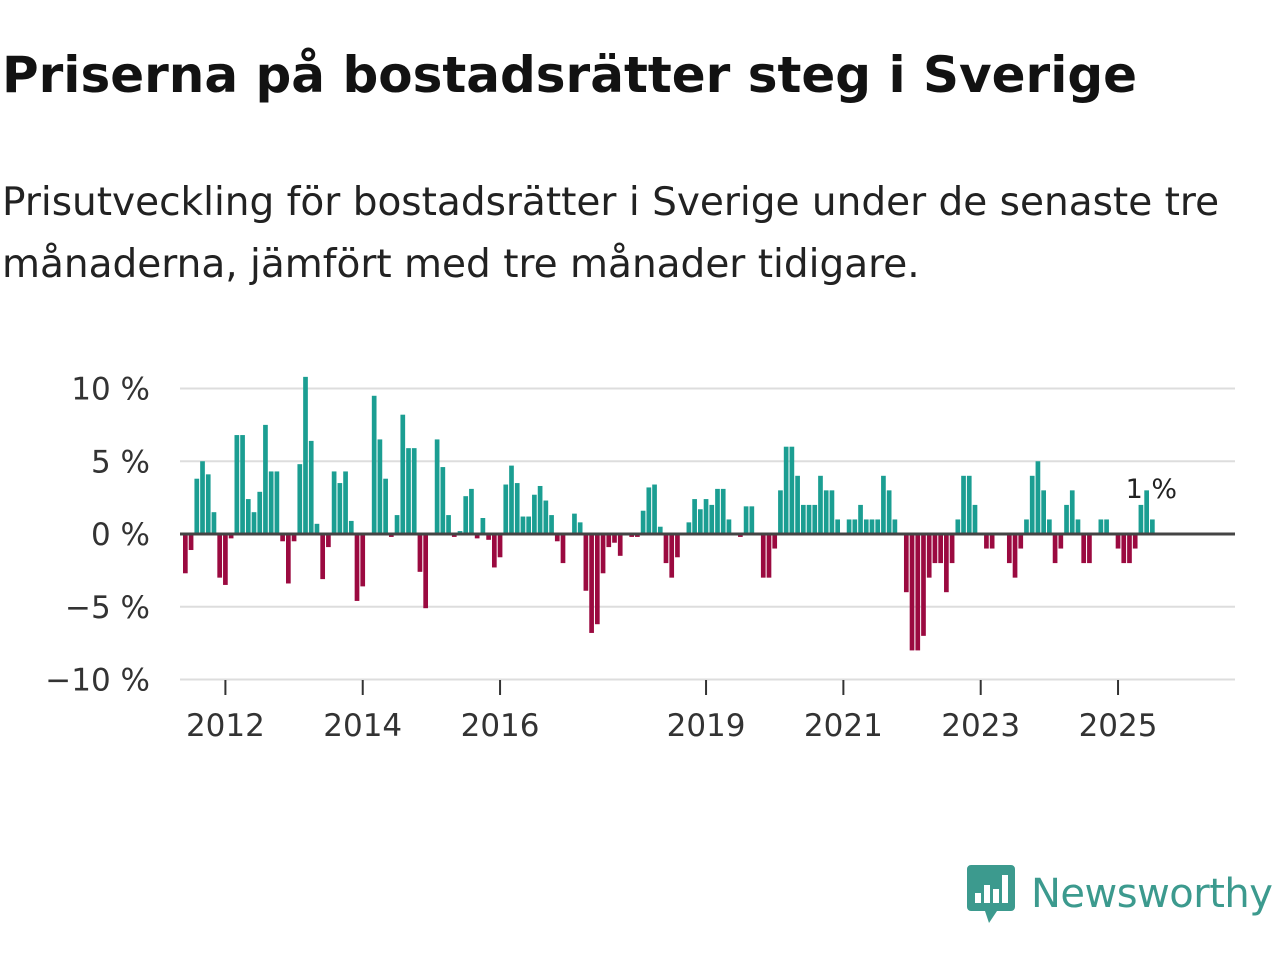 This screenshot has height=960, width=1280. Describe the element at coordinates (97, 681) in the screenshot. I see `y-tick-label: −10 %` at that location.